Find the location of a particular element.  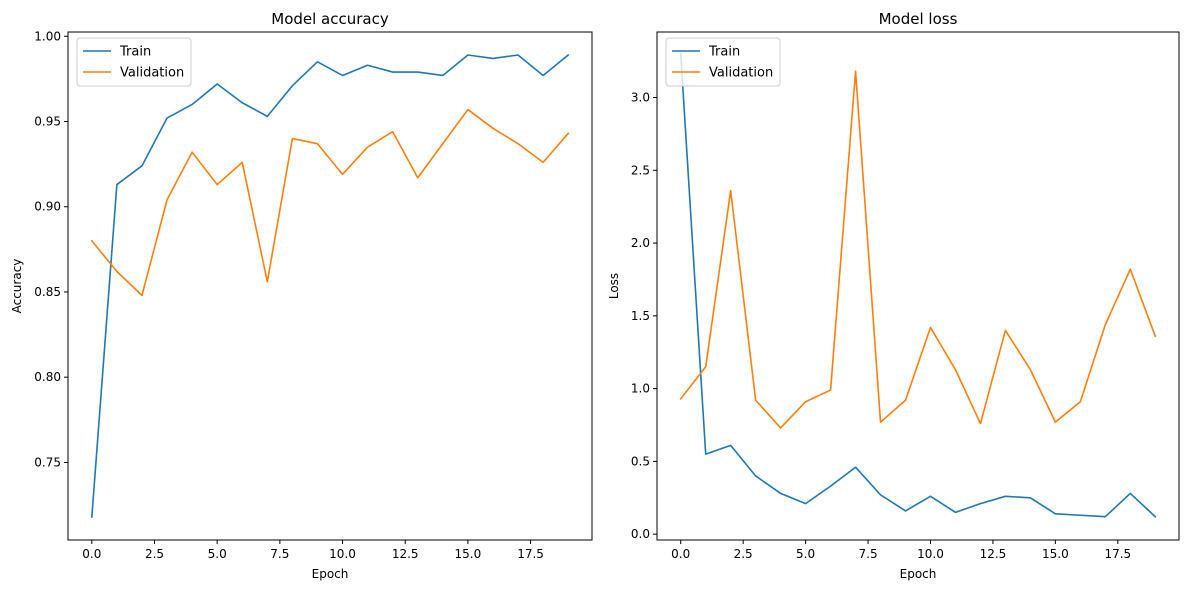

accuracy-chart-ytick-label: 1.00 is located at coordinates (47, 36).